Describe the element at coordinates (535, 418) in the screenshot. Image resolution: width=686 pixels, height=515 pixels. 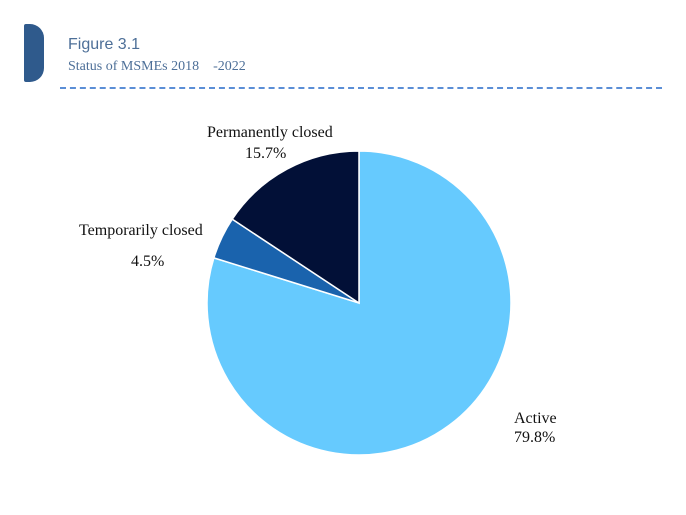
I see `slice-label-active: Active` at that location.